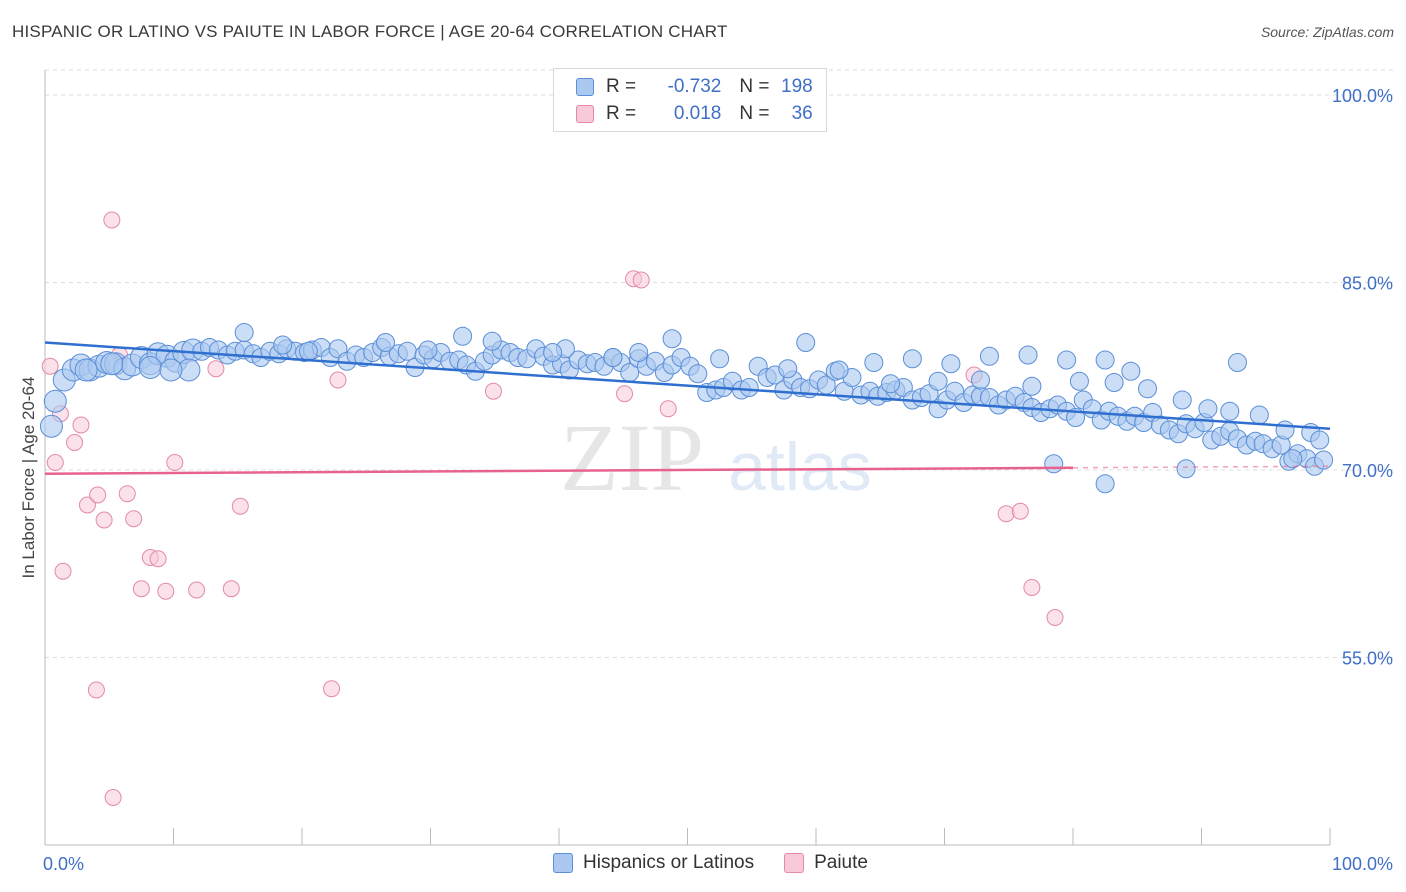 The width and height of the screenshot is (1406, 892). Describe the element at coordinates (1362, 96) in the screenshot. I see `y-tick-label: 100.0%` at that location.